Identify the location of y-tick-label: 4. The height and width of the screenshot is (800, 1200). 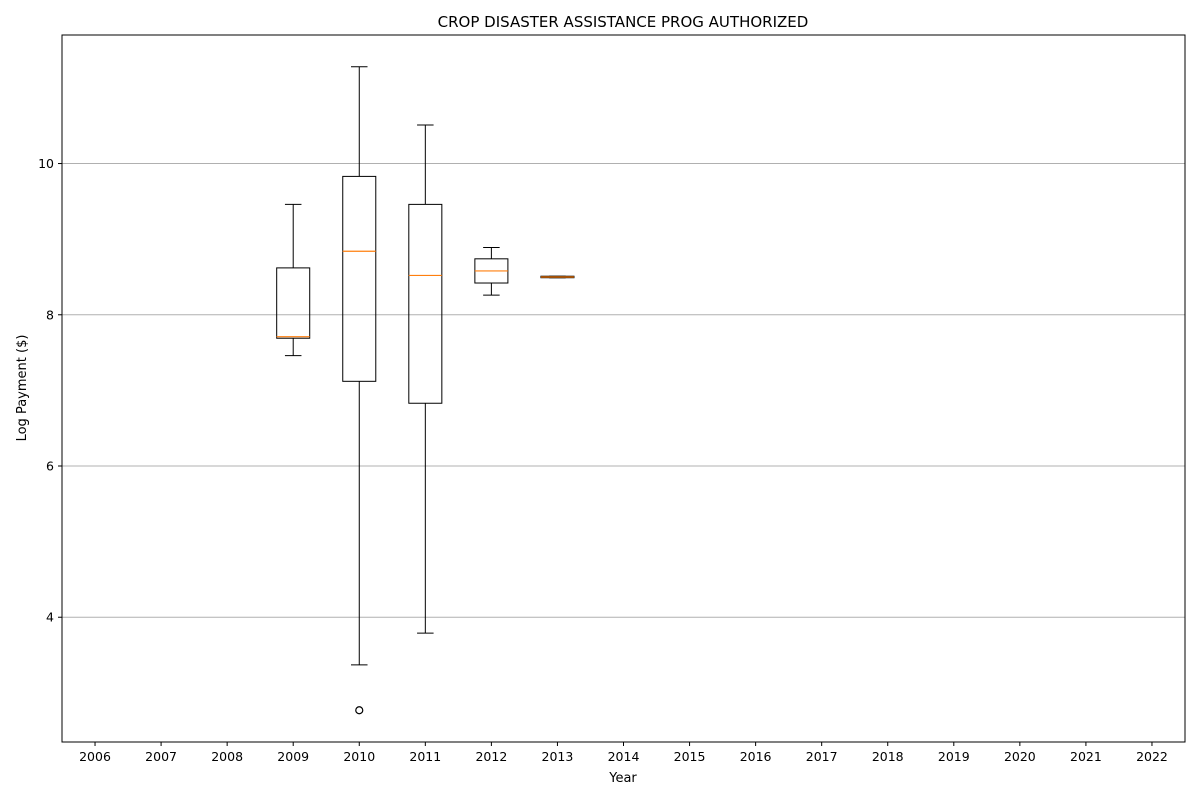
(50, 617).